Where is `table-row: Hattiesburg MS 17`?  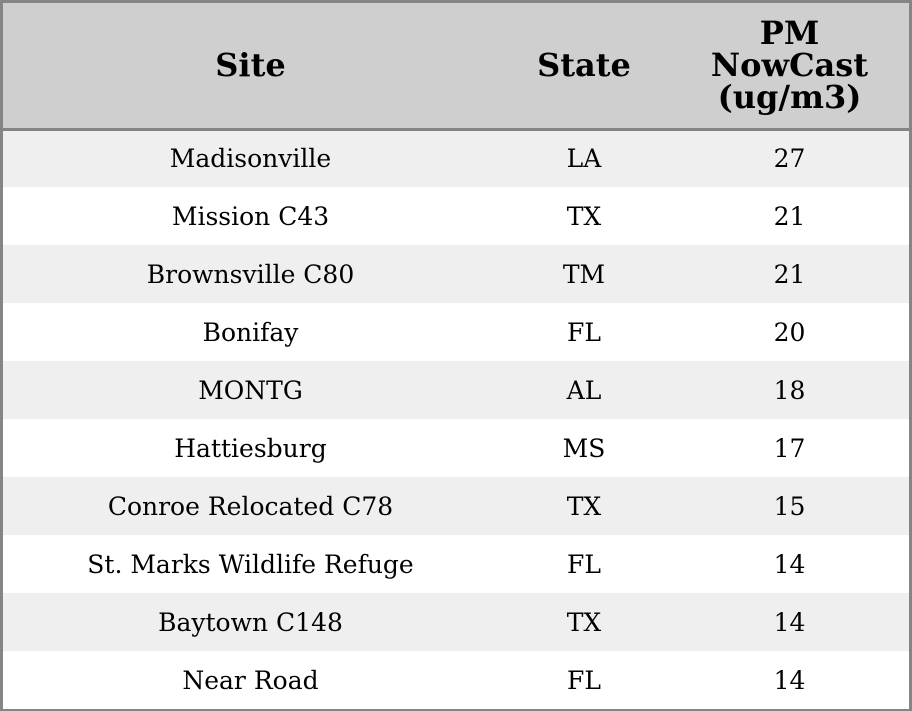 table-row: Hattiesburg MS 17 is located at coordinates (456, 448).